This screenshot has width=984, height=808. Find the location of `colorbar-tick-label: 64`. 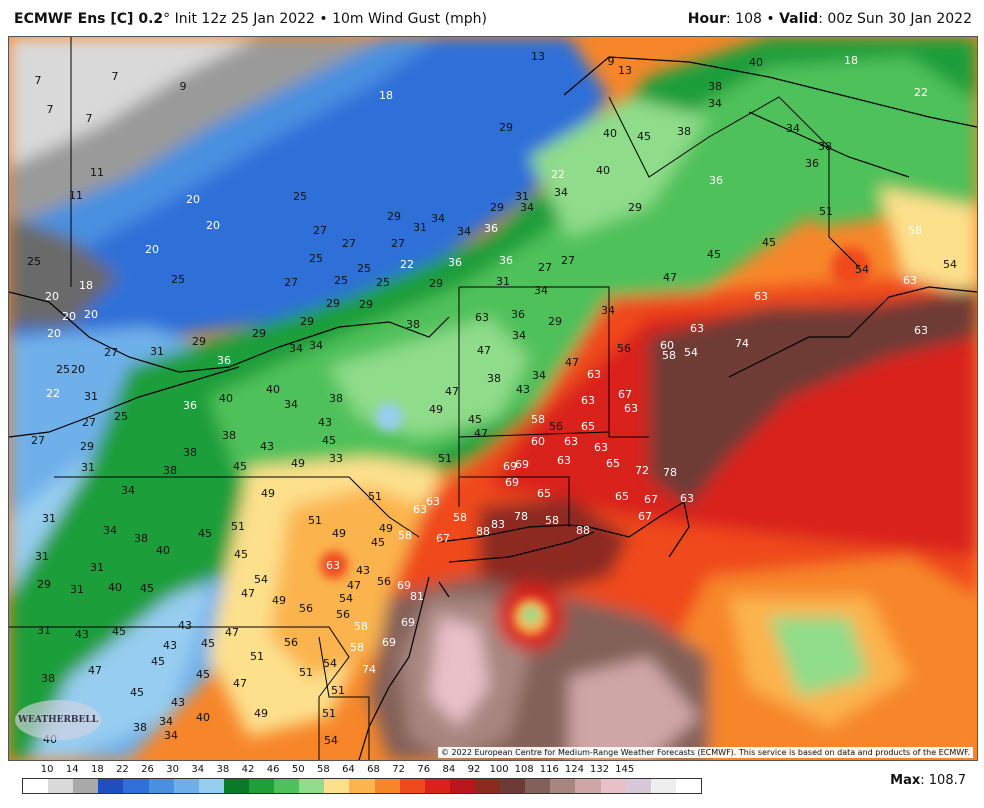

colorbar-tick-label: 64 is located at coordinates (348, 769).